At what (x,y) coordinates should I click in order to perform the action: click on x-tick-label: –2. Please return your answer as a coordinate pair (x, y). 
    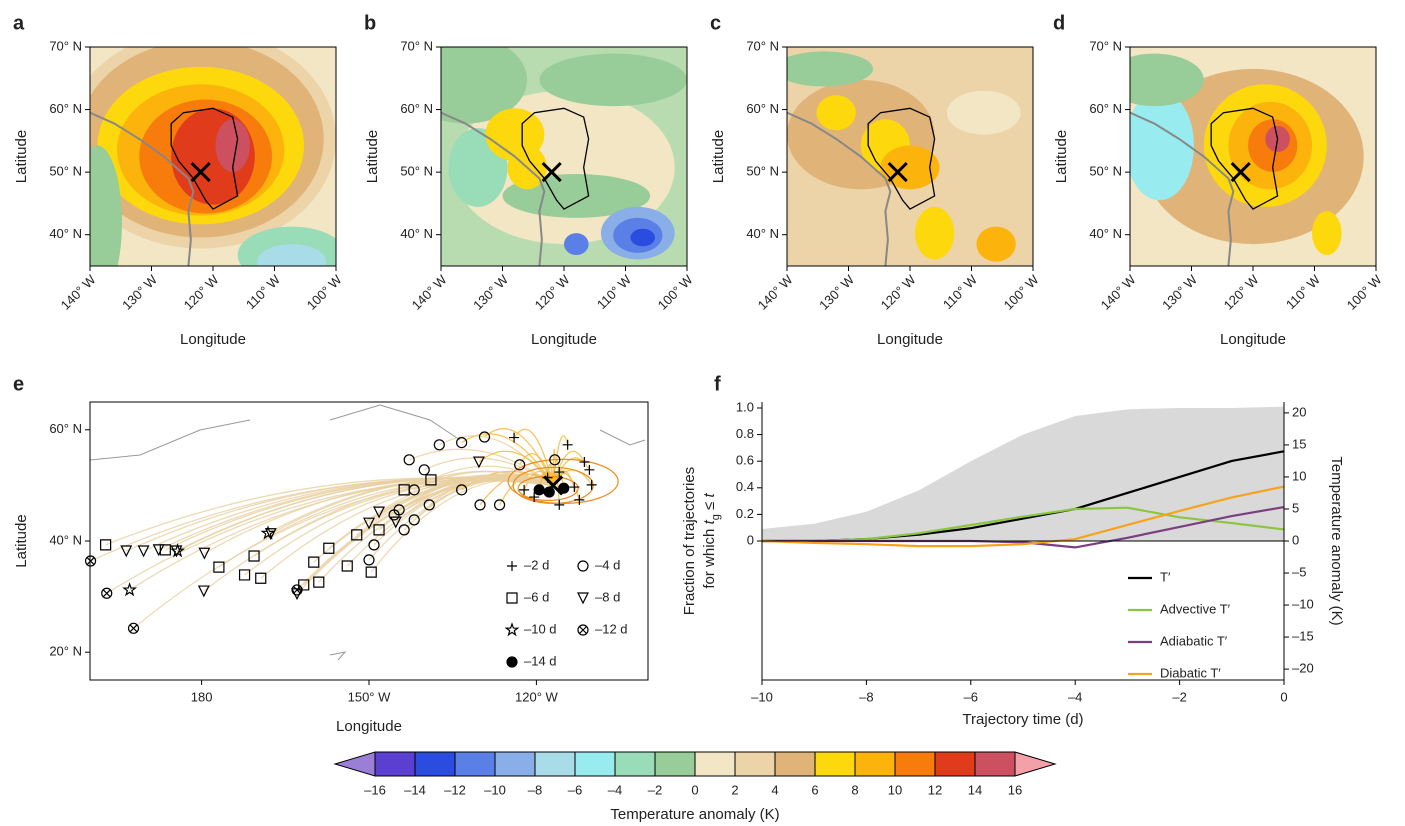
    Looking at the image, I should click on (1179, 696).